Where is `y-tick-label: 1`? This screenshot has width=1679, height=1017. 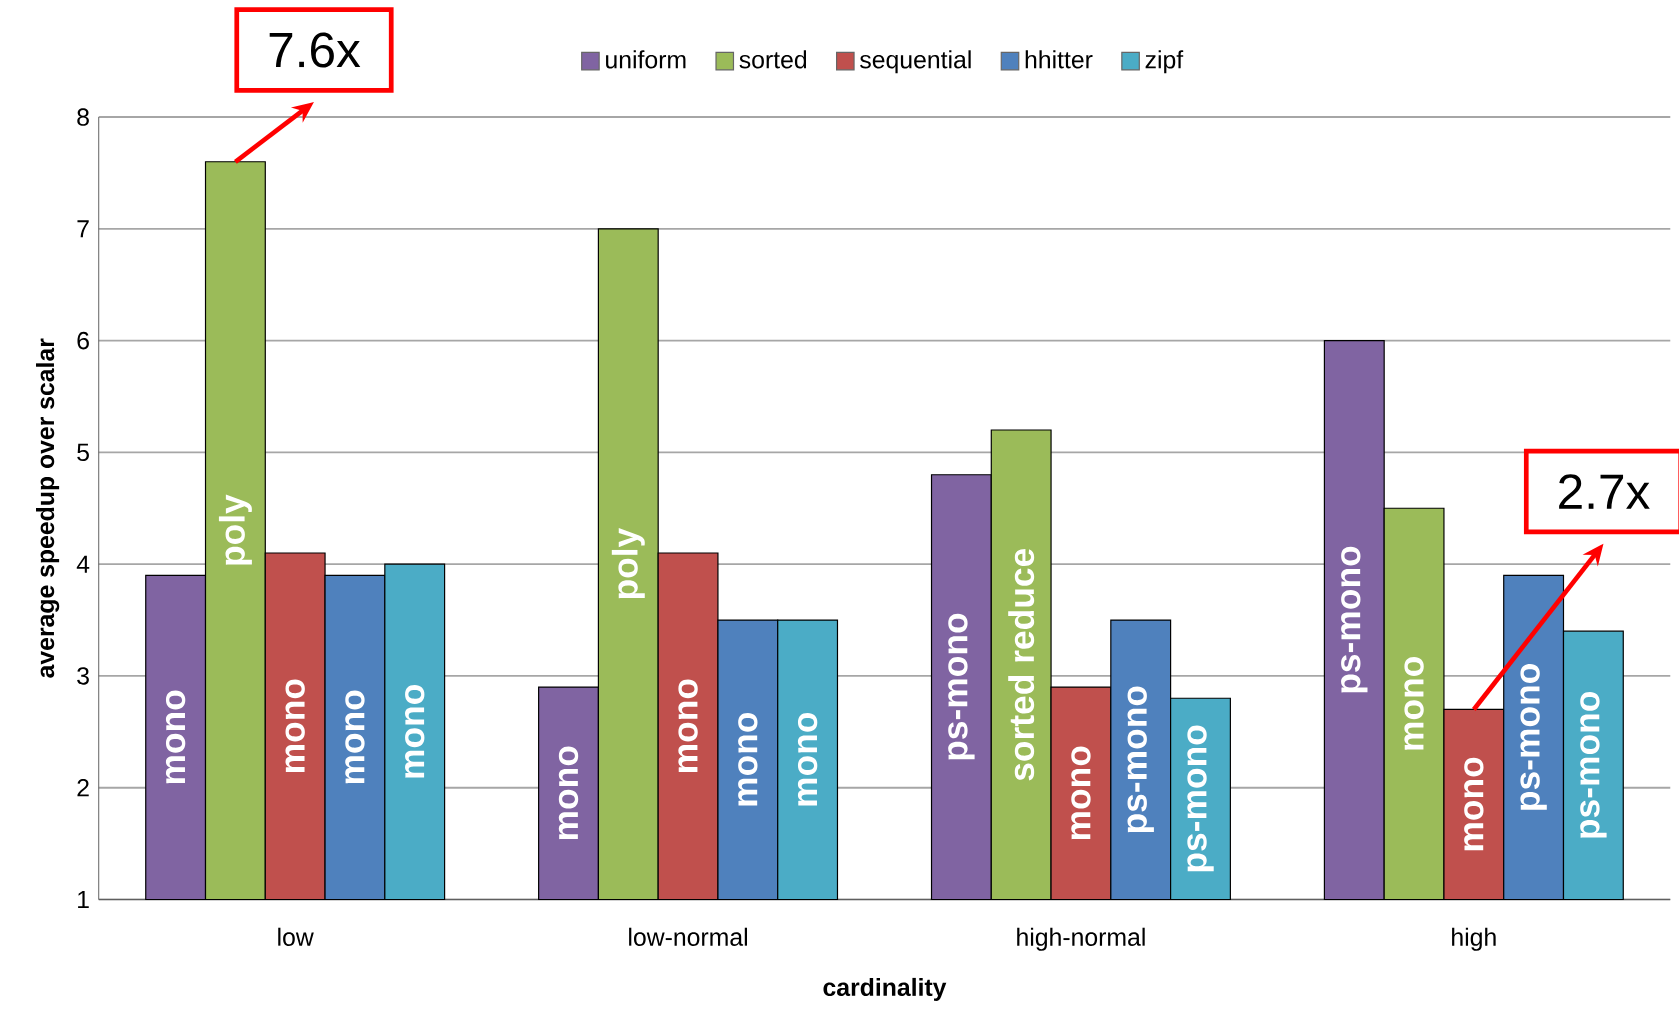
y-tick-label: 1 is located at coordinates (83, 899).